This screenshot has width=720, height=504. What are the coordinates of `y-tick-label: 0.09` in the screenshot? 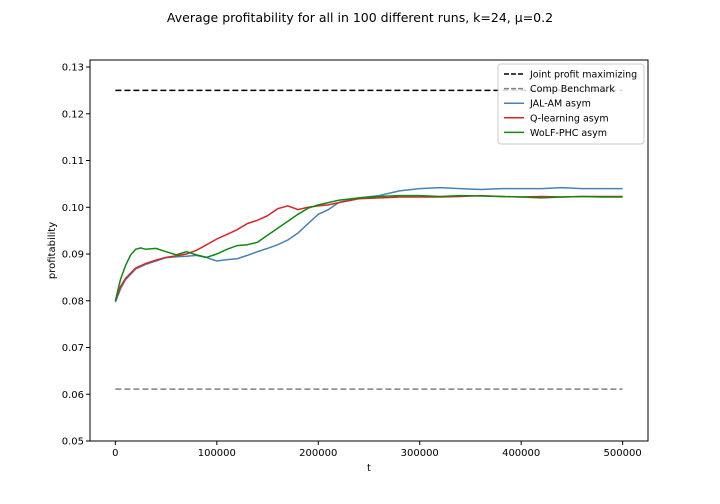 It's located at (73, 255).